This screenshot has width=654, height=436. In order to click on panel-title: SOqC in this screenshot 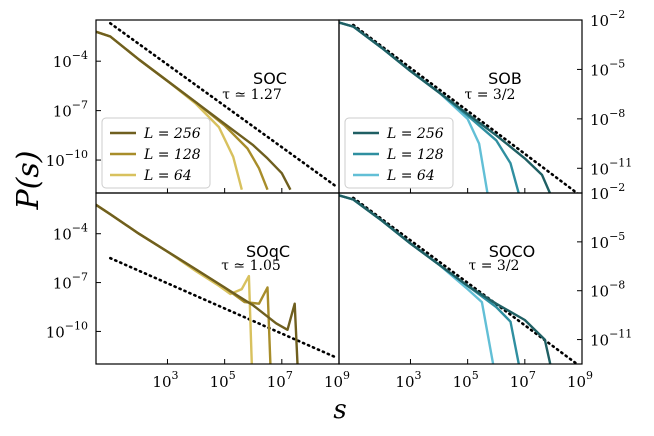, I will do `click(268, 251)`.